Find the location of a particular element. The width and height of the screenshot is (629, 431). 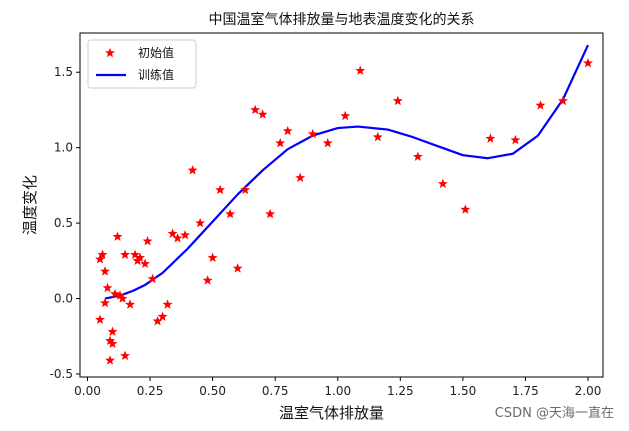

x-tick-label: 1.75 is located at coordinates (525, 391).